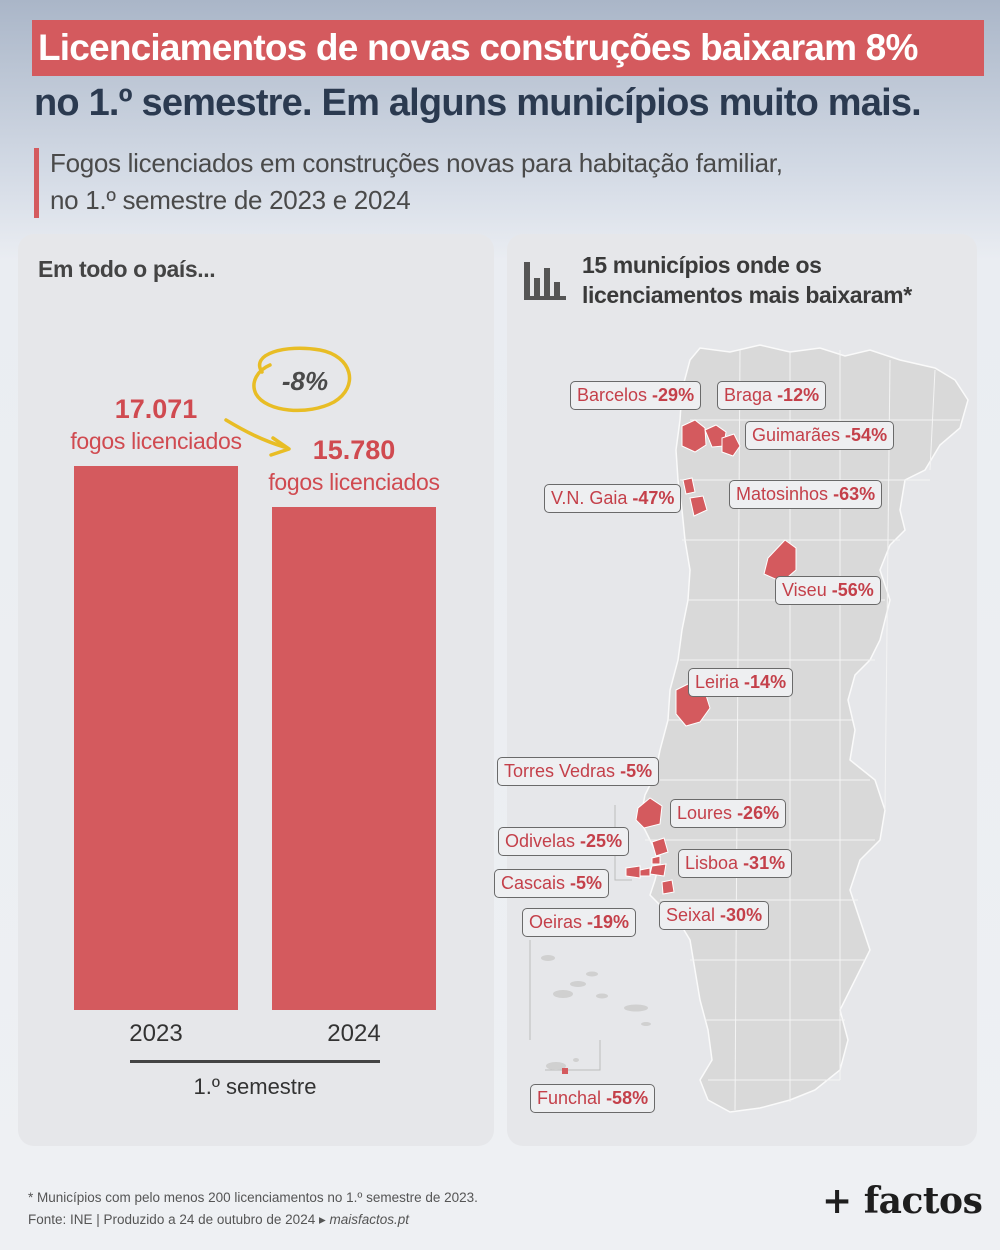 The height and width of the screenshot is (1250, 1000). Describe the element at coordinates (902, 1201) in the screenshot. I see `brand-logo: + factos` at that location.